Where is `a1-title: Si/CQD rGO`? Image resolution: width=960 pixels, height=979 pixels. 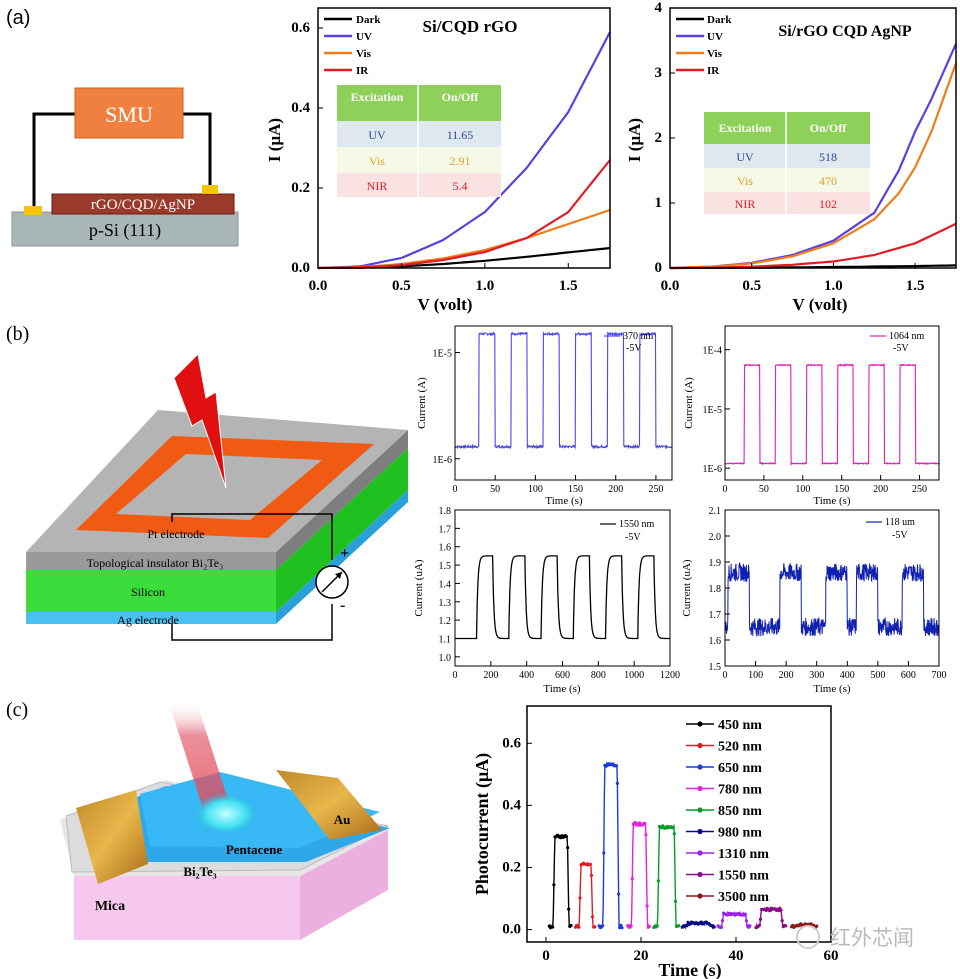 a1-title: Si/CQD rGO is located at coordinates (470, 26).